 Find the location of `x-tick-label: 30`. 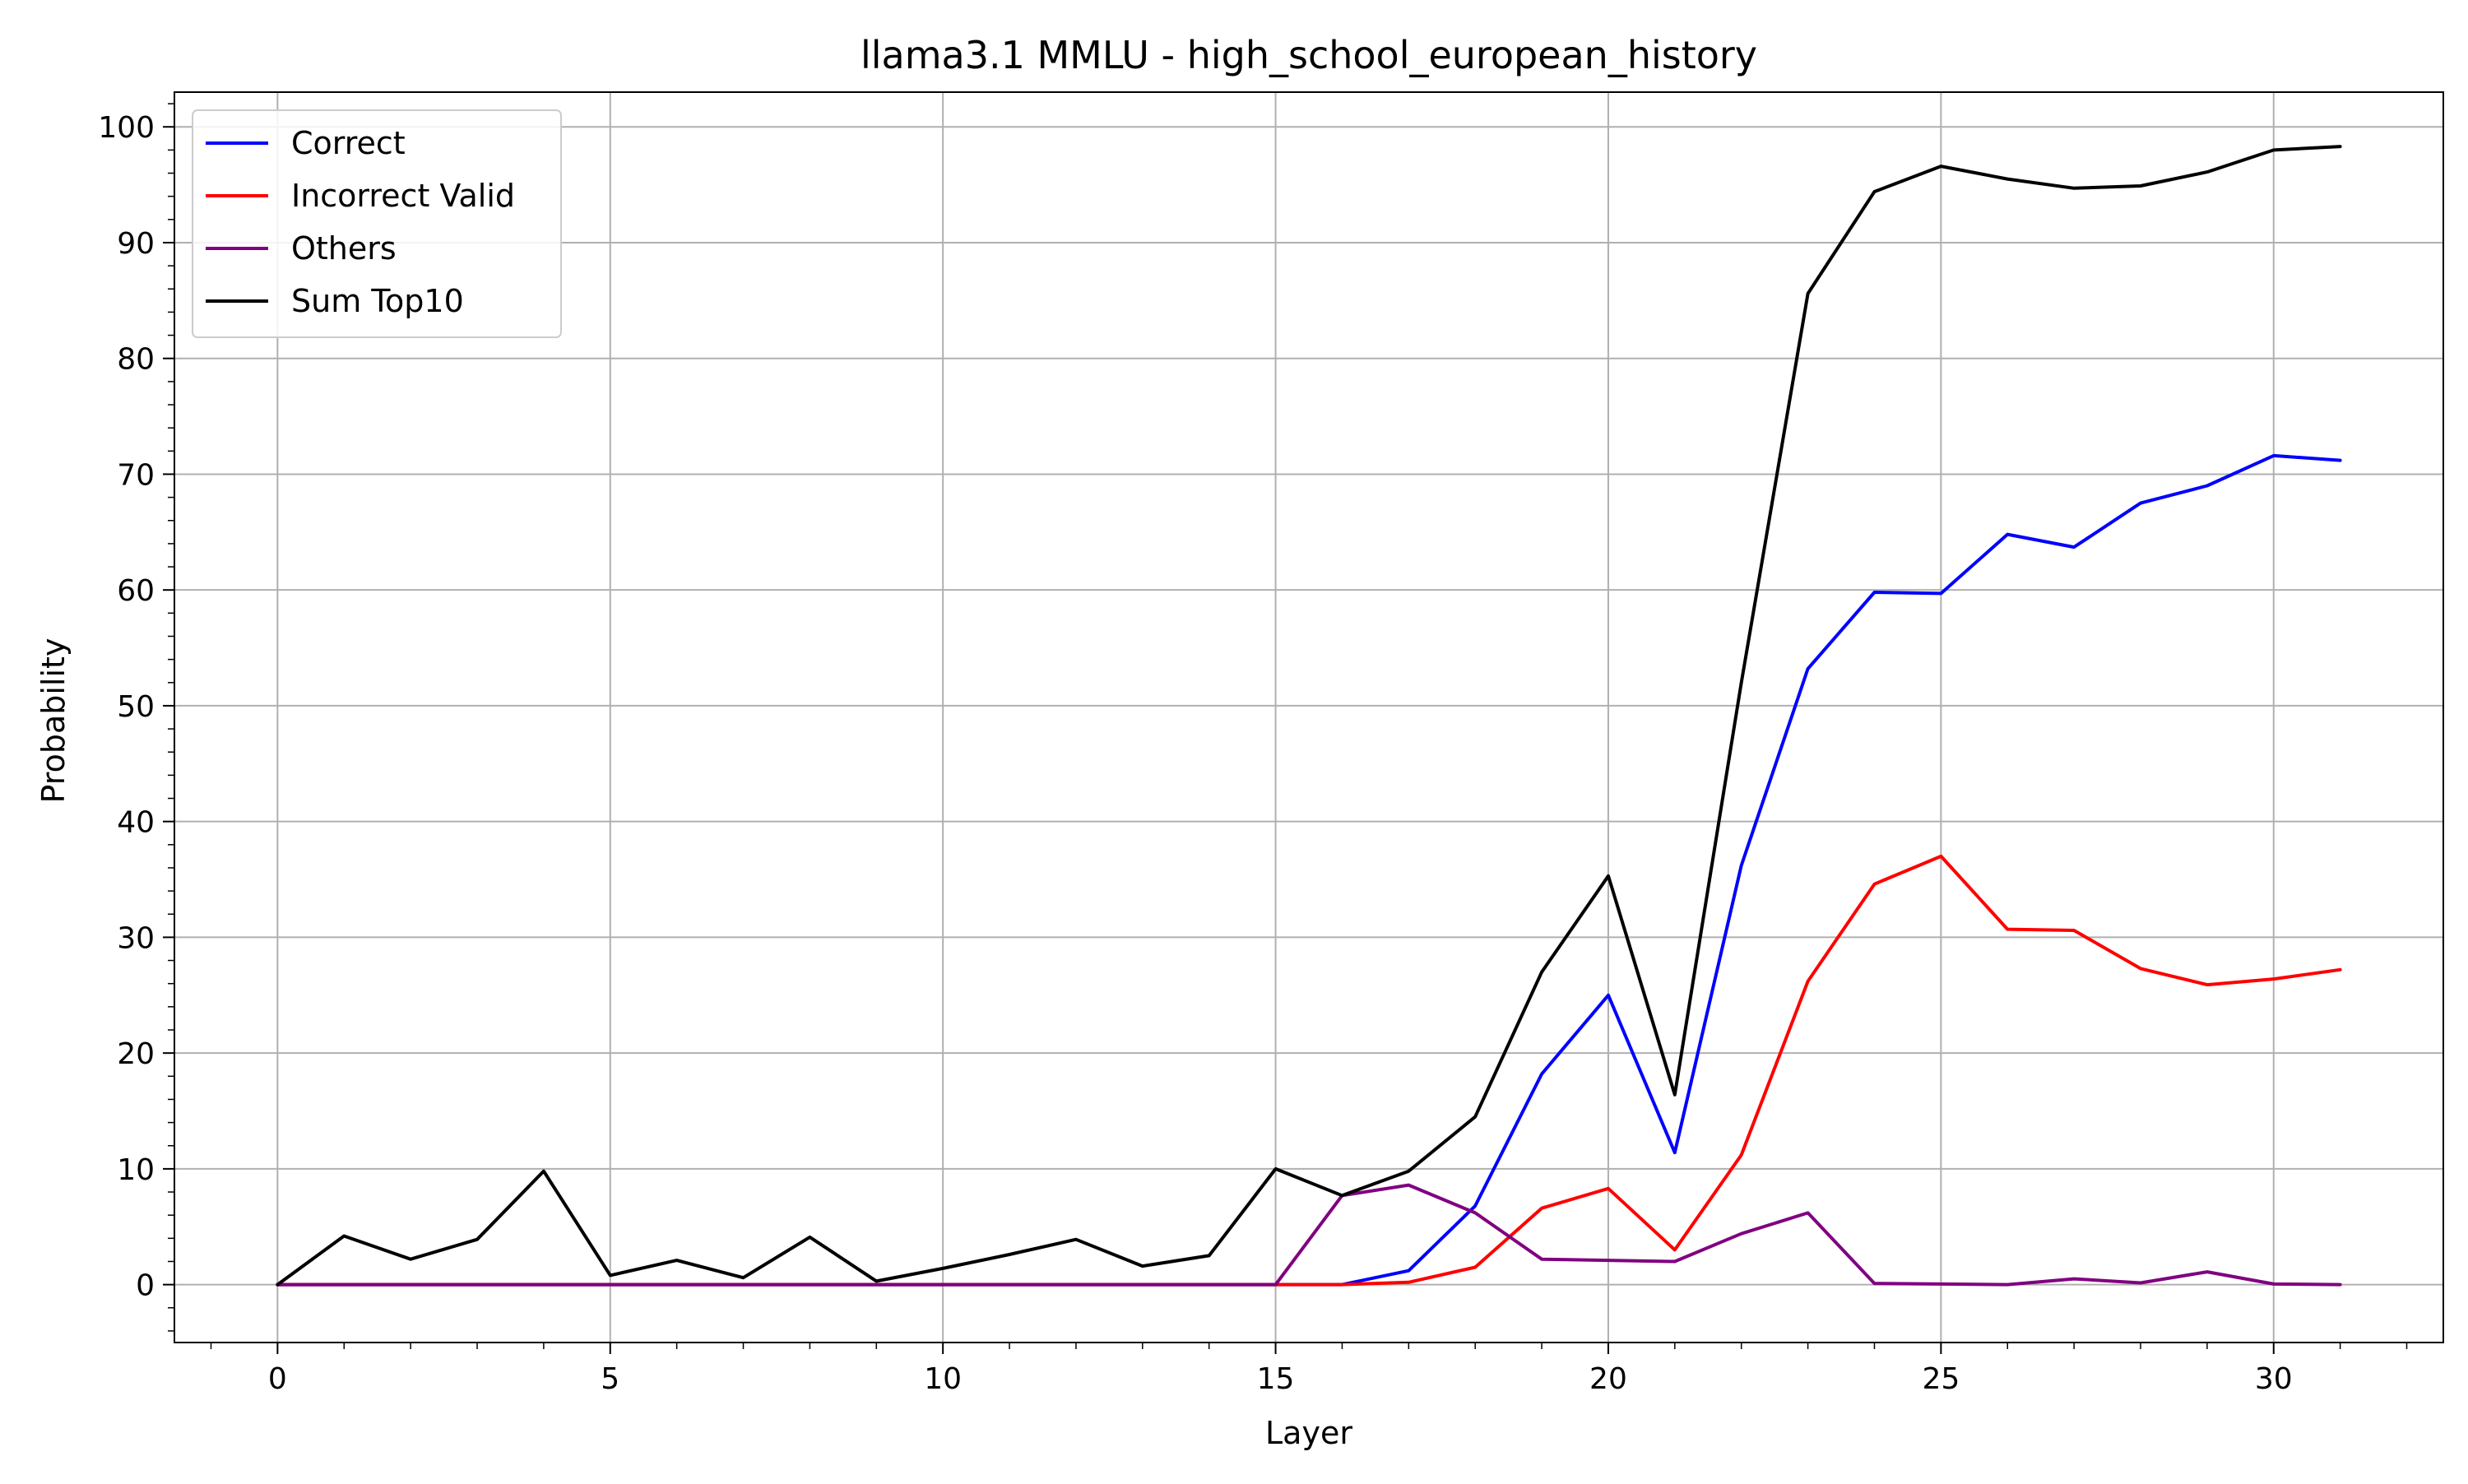

x-tick-label: 30 is located at coordinates (2274, 1379).